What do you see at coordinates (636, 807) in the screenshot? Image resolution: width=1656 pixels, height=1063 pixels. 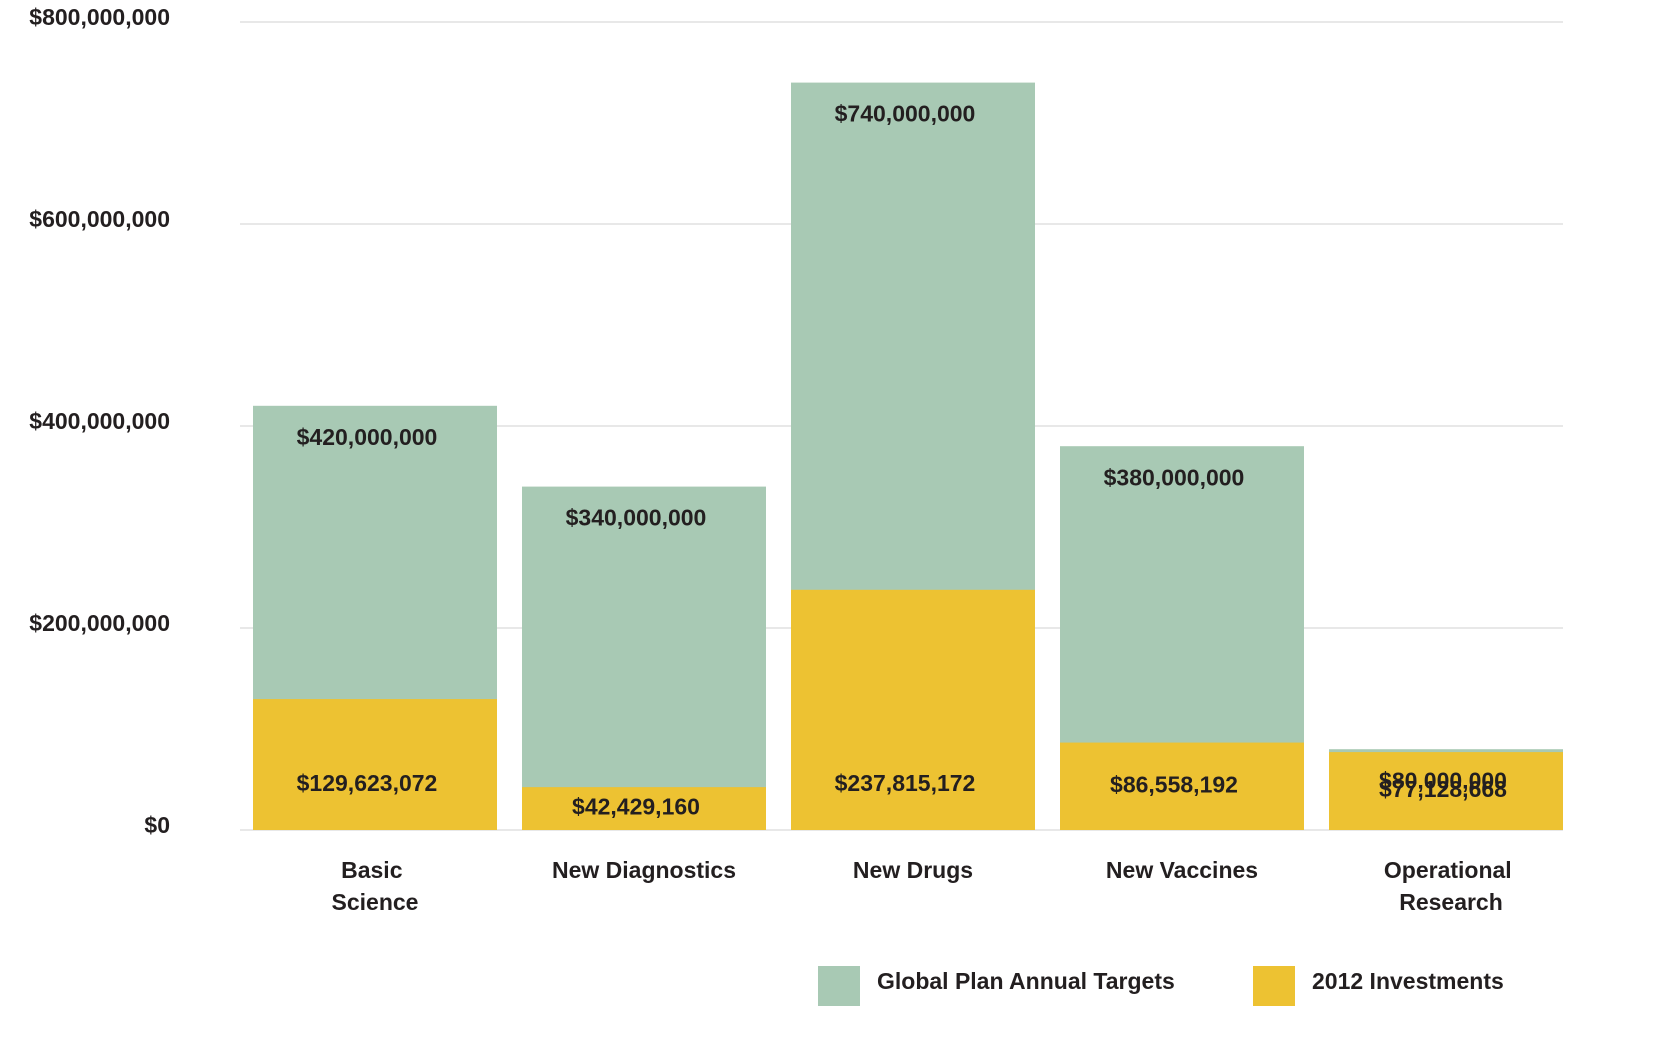 I see `value-label: $42,429,160` at bounding box center [636, 807].